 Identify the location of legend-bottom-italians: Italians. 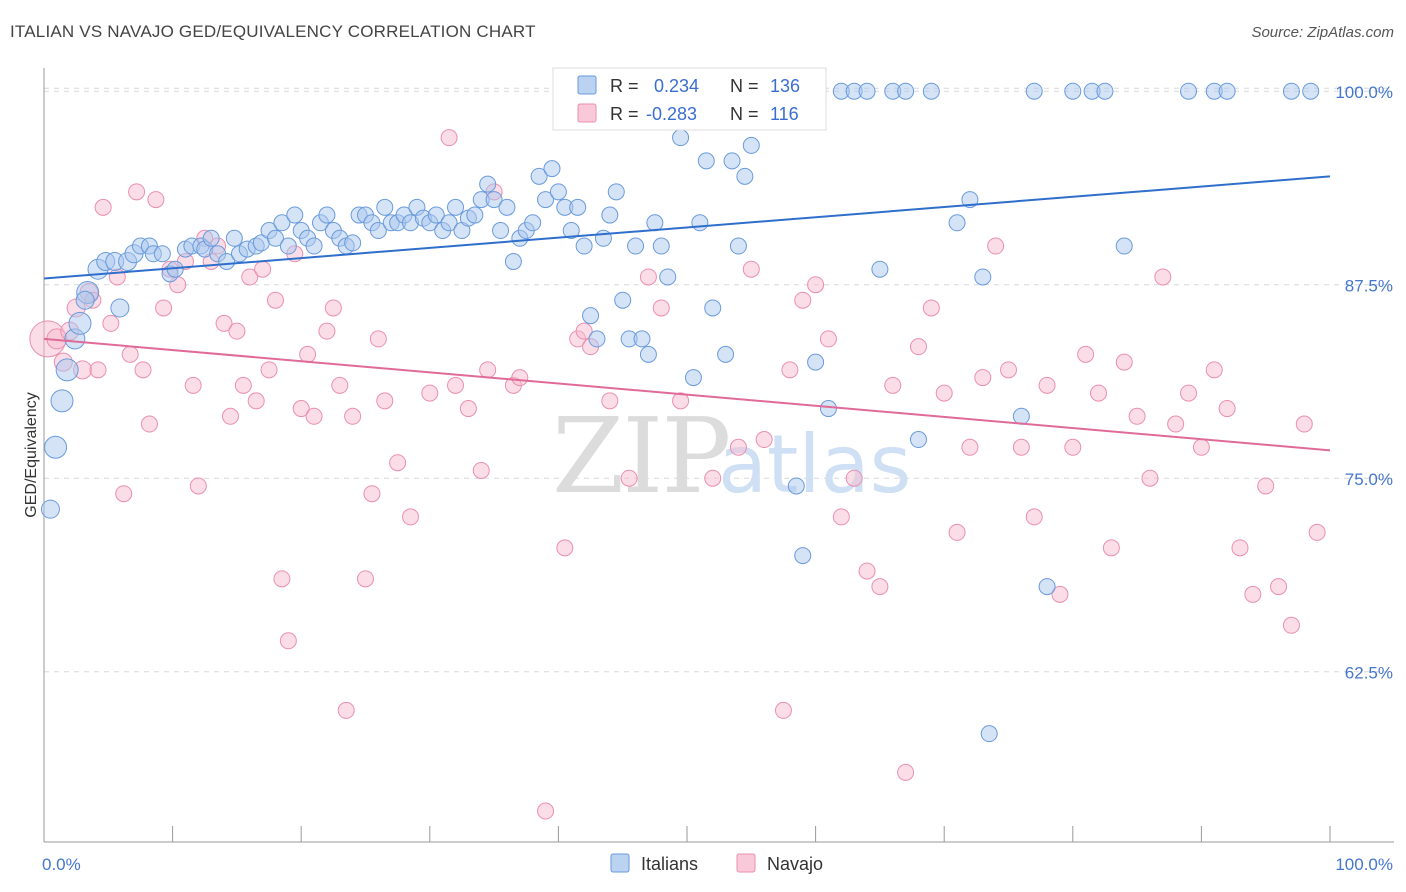
(669, 864).